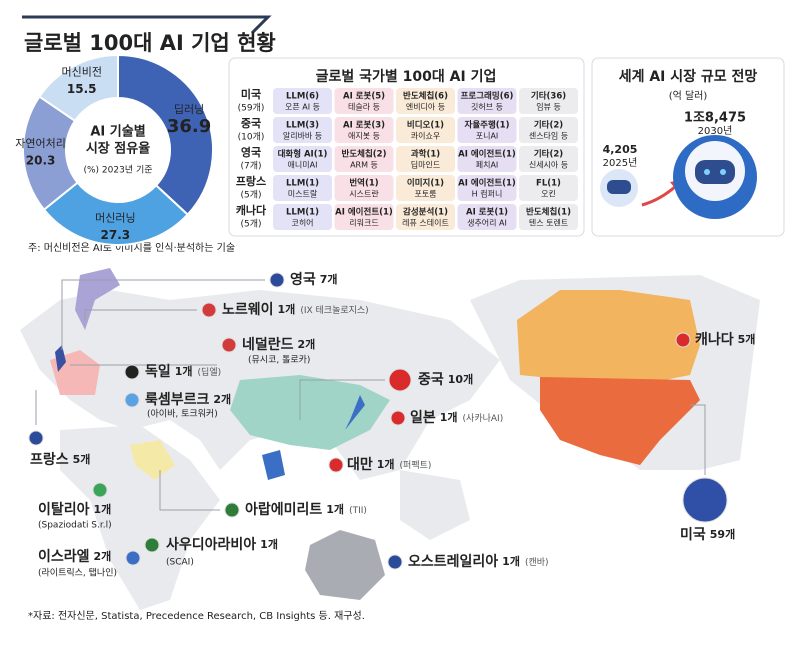 Image resolution: width=800 pixels, height=655 pixels. What do you see at coordinates (416, 465) in the screenshot?
I see `company-note: (퍼펙트)` at bounding box center [416, 465].